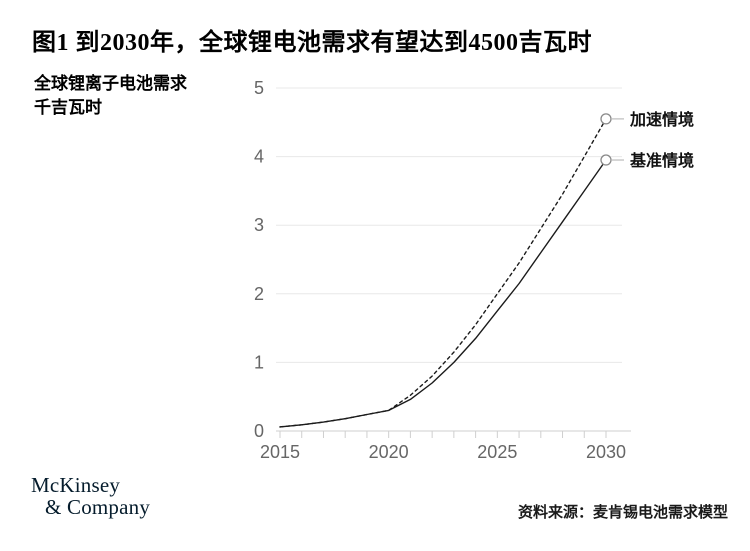 This screenshot has width=750, height=551. I want to click on y-tick-label: 0, so click(259, 431).